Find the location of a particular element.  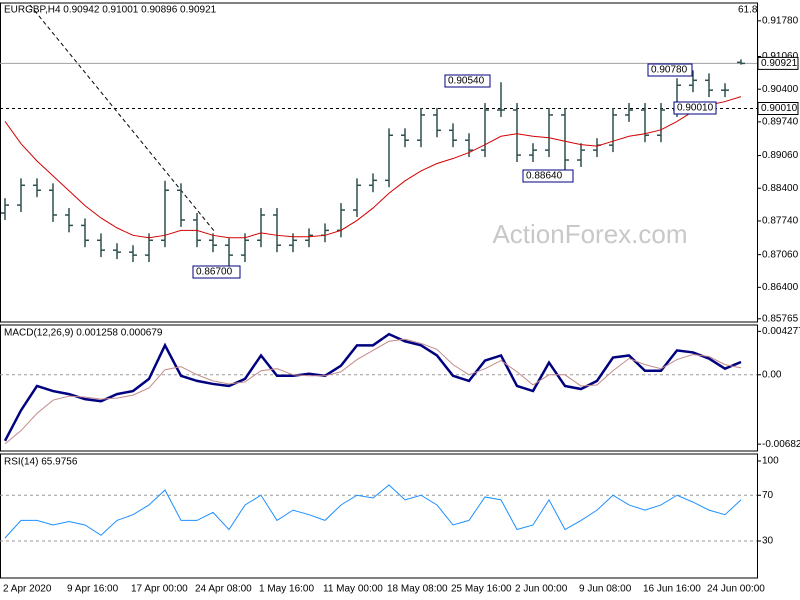

x-tick-label: 24 Jun 00:00 is located at coordinates (736, 589).